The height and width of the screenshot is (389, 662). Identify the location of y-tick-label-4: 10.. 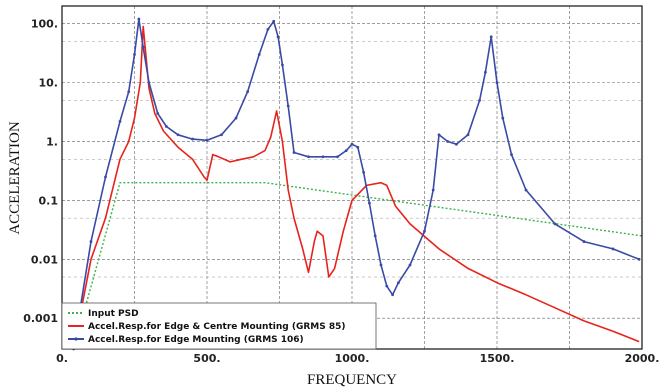
(49, 83).